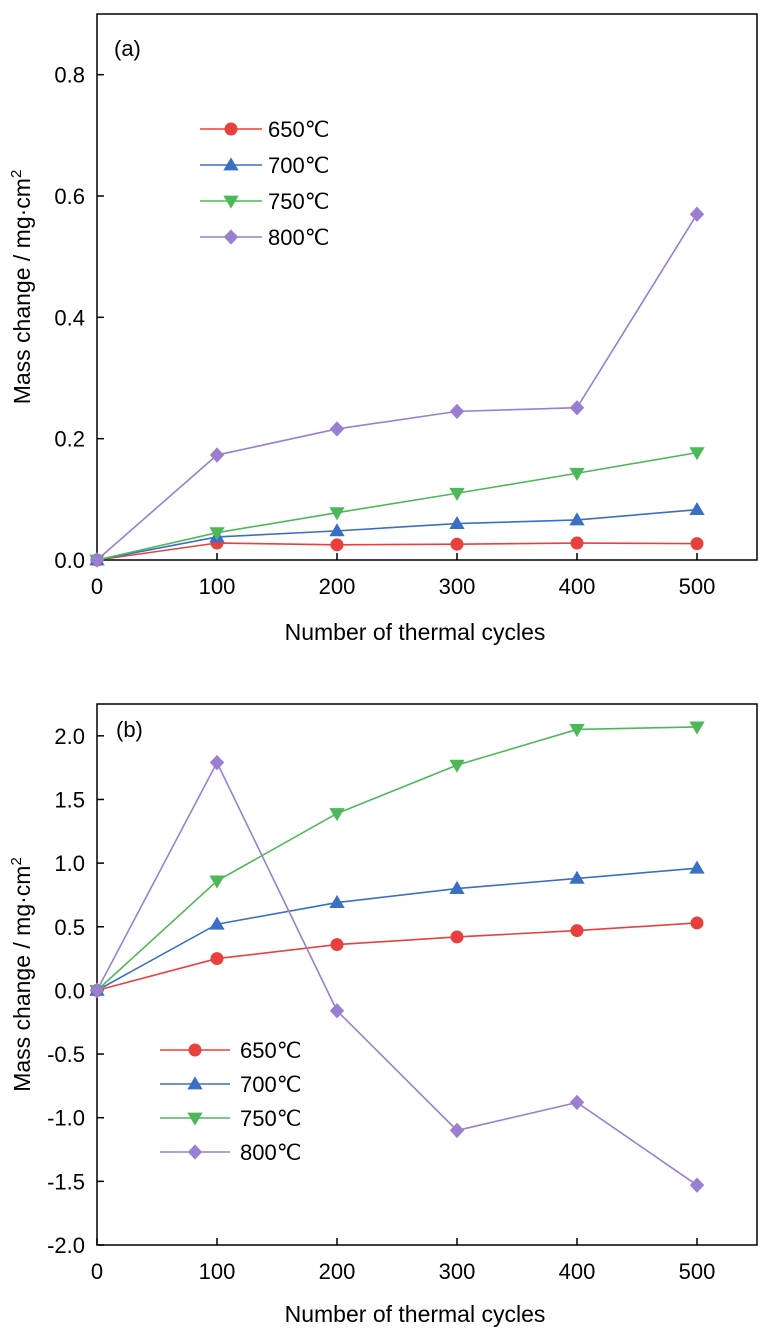 The width and height of the screenshot is (768, 1331). I want to click on x-tick-label: 500, so click(697, 586).